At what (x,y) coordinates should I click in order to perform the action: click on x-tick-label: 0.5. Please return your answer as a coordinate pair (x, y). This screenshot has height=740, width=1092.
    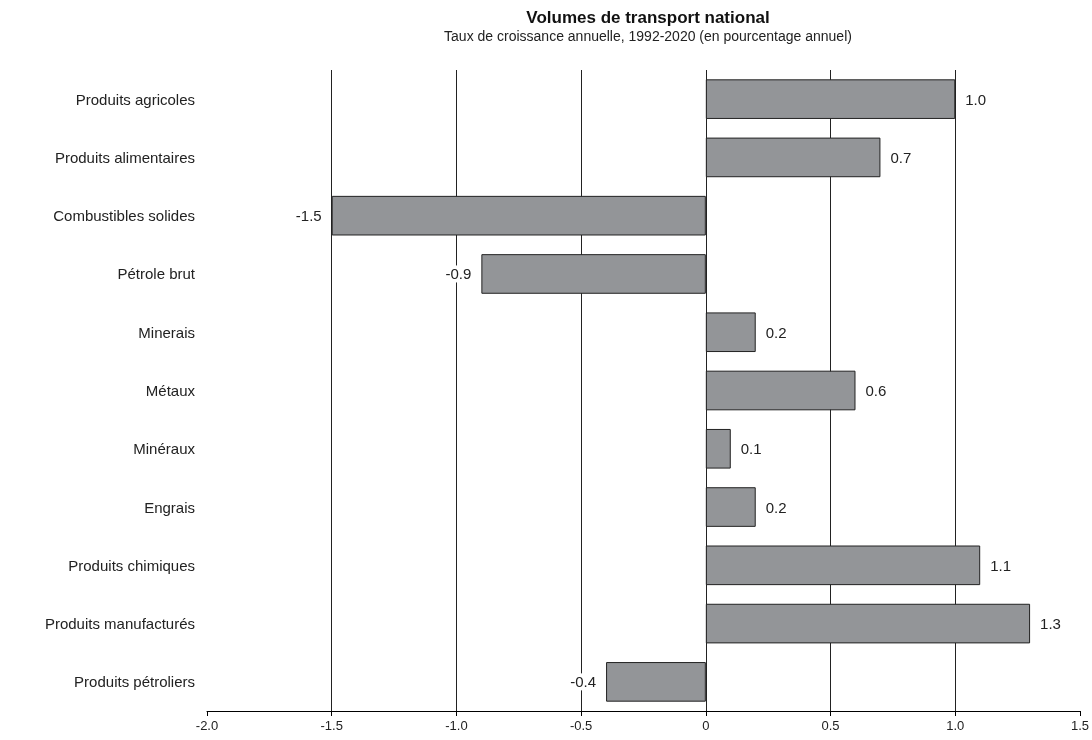
    Looking at the image, I should click on (830, 725).